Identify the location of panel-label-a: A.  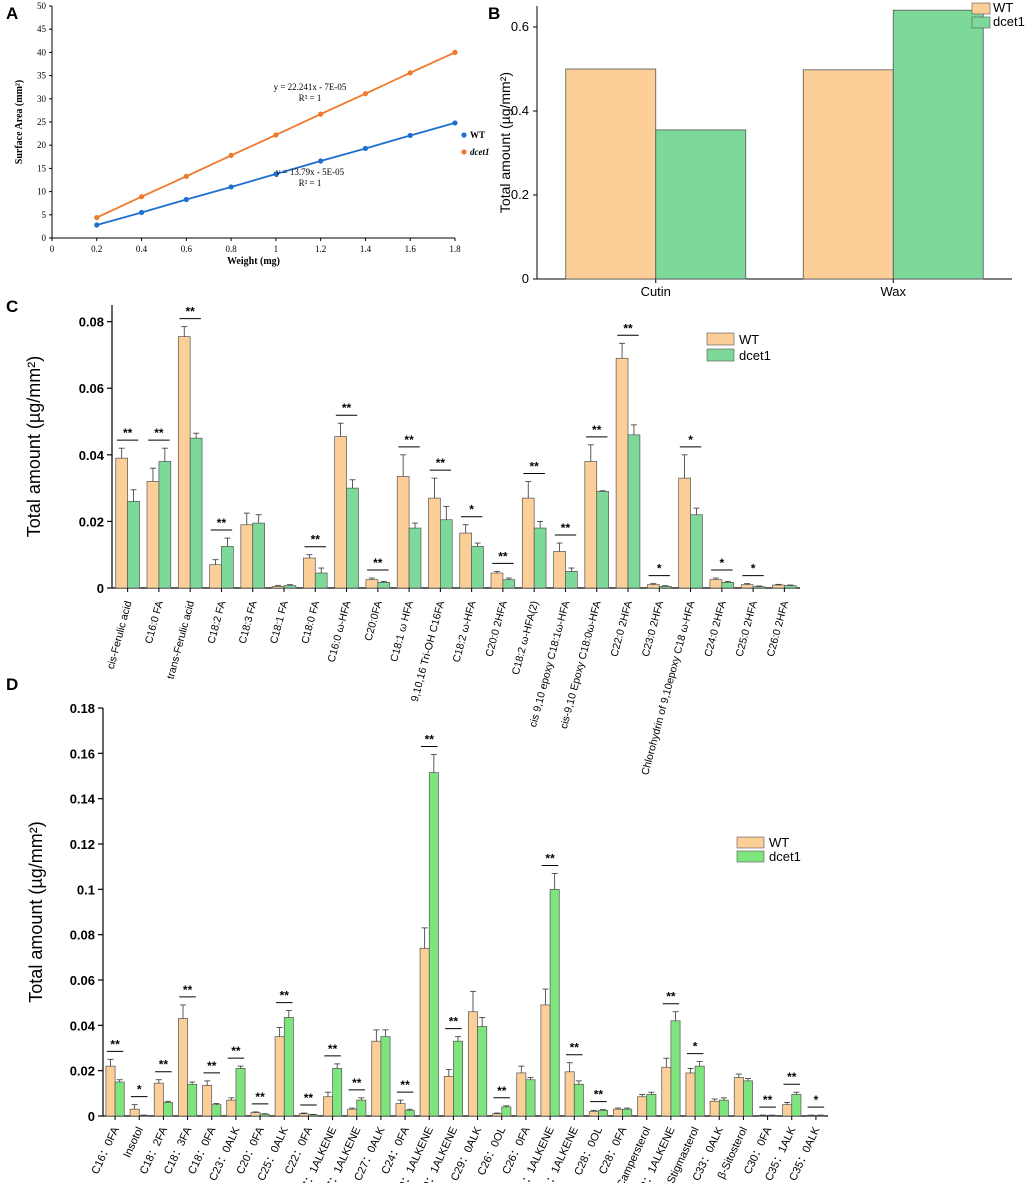
(12, 13).